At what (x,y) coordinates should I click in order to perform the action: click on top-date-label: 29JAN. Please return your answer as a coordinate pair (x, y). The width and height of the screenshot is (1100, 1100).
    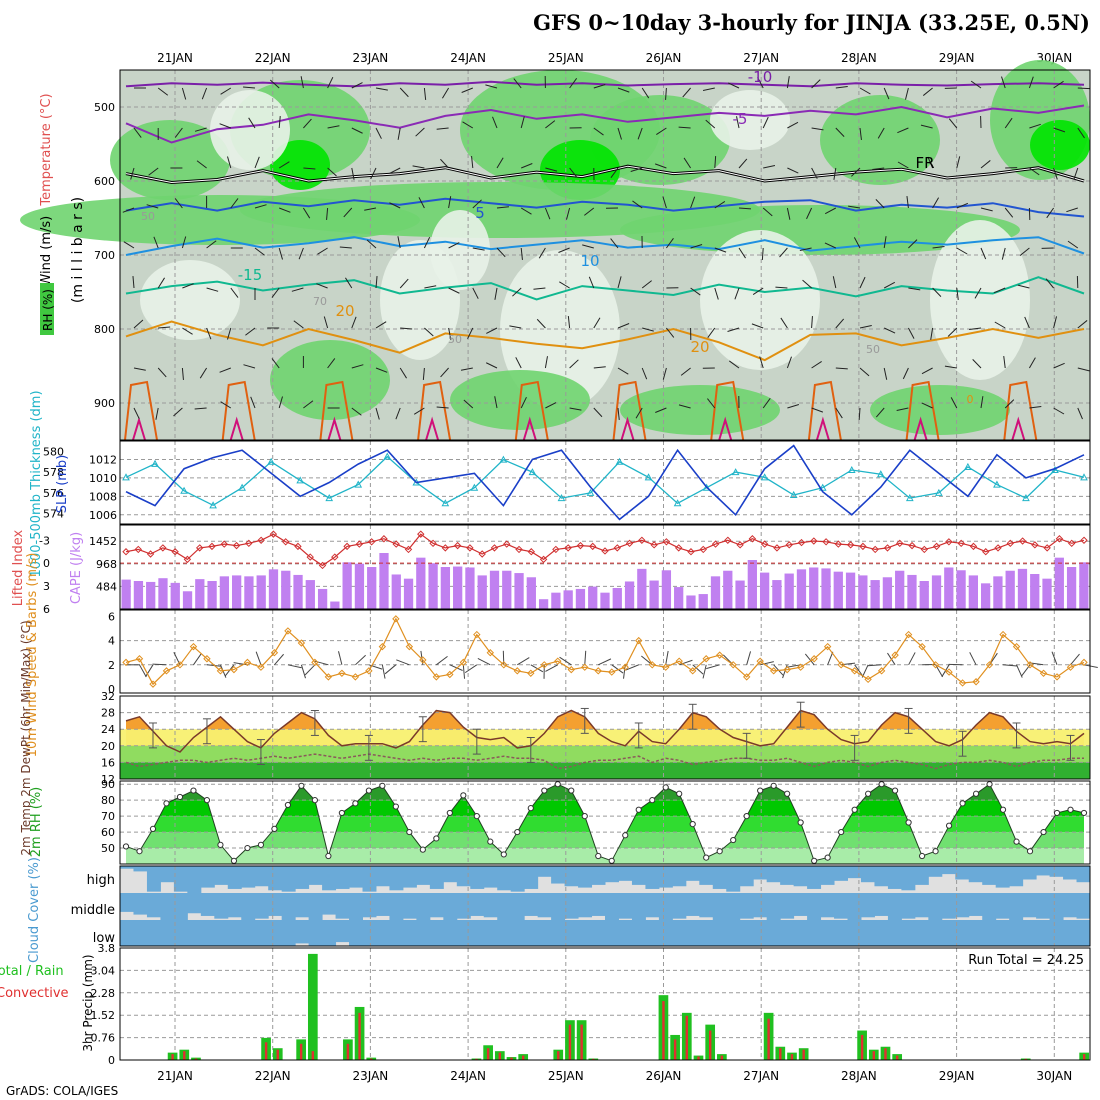
    Looking at the image, I should click on (957, 58).